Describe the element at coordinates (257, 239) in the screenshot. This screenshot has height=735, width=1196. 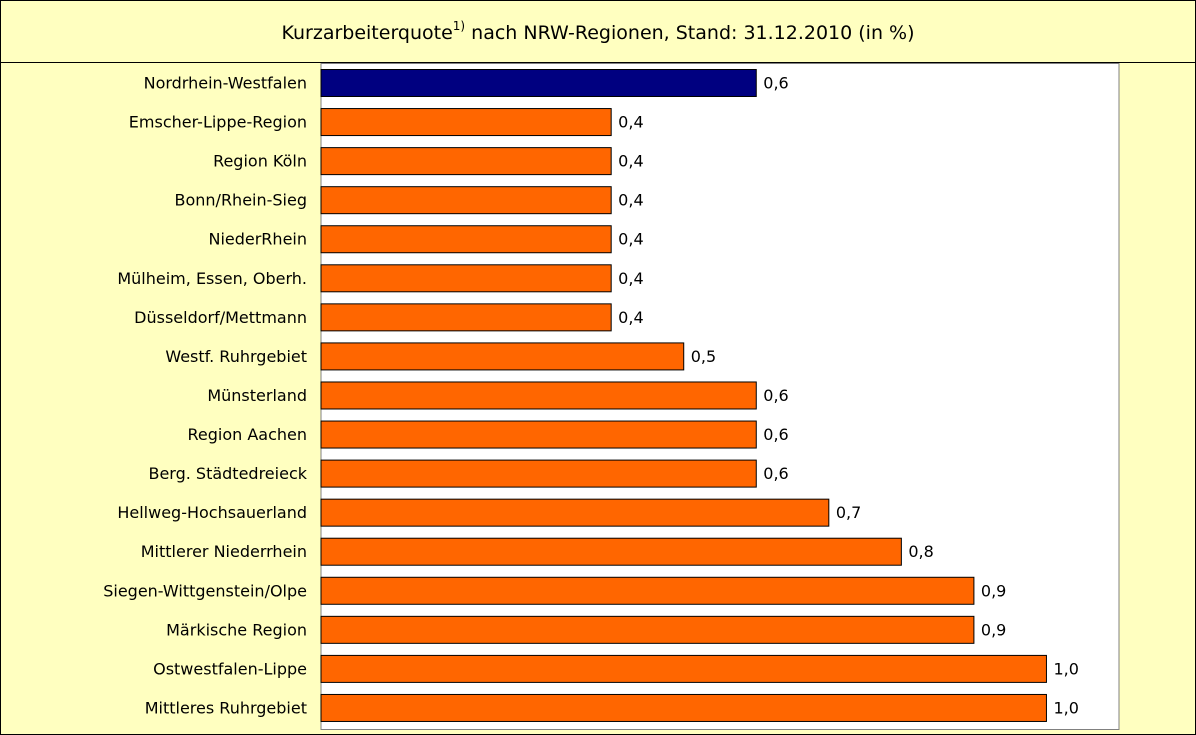
I see `category-label: NiederRhein` at that location.